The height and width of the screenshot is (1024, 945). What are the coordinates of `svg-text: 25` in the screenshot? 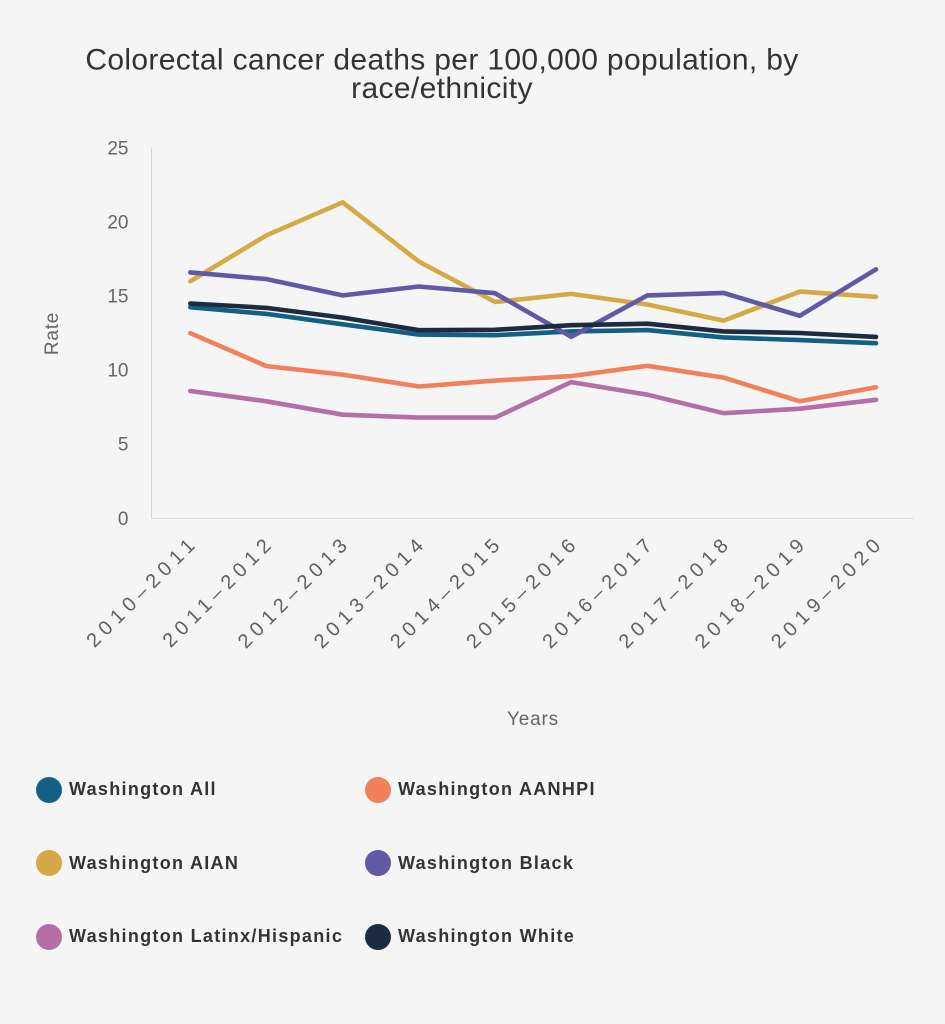 It's located at (117, 148).